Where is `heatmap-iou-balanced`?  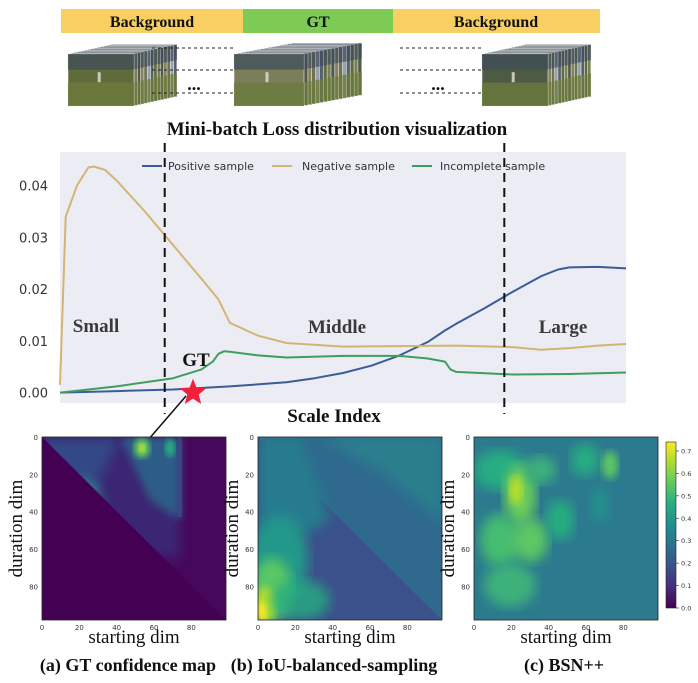 heatmap-iou-balanced is located at coordinates (350, 528).